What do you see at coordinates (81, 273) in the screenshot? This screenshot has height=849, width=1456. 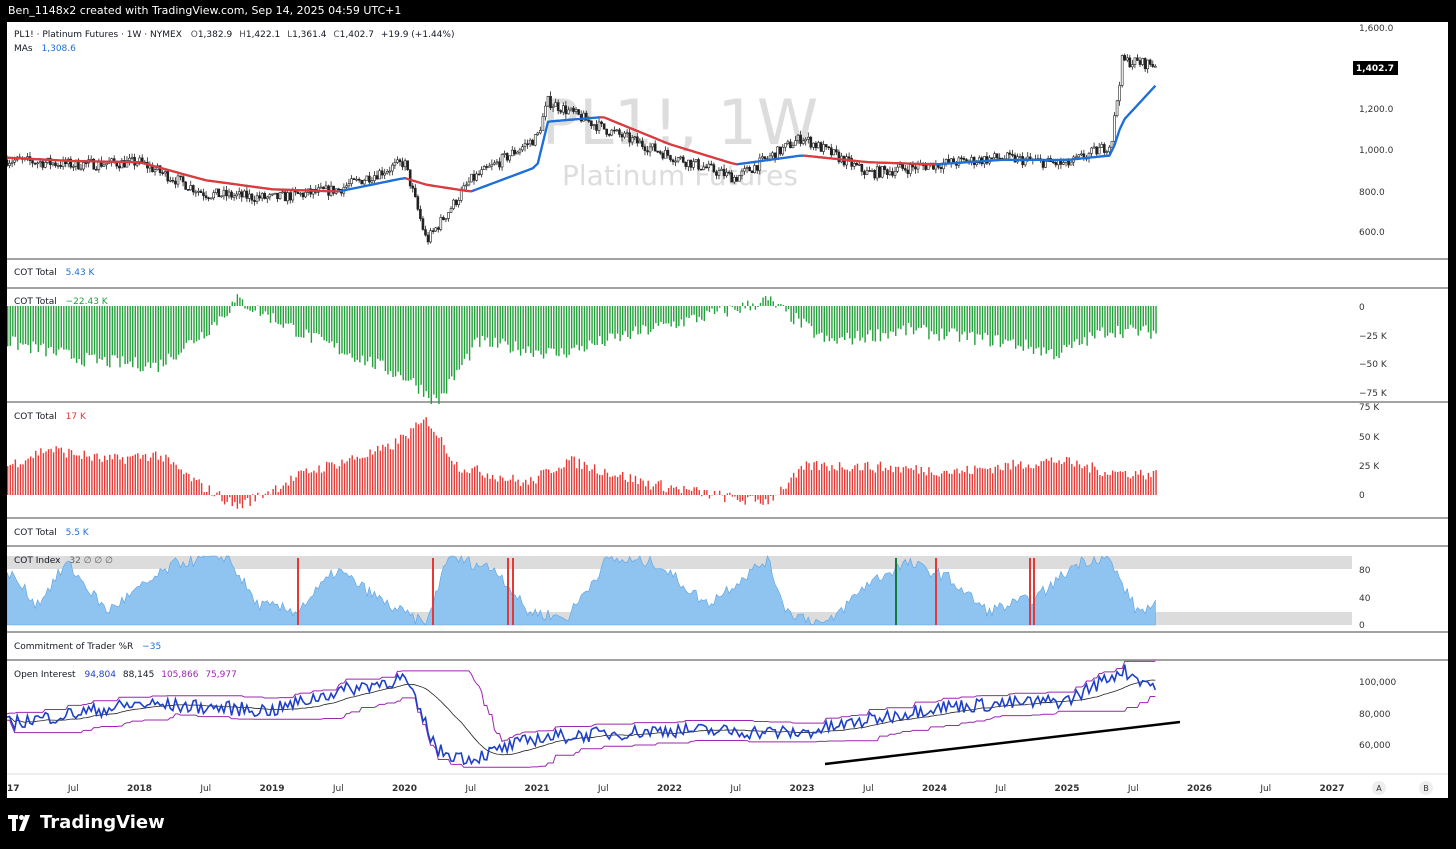 I see `pane-cot1-value: 5.43 K` at bounding box center [81, 273].